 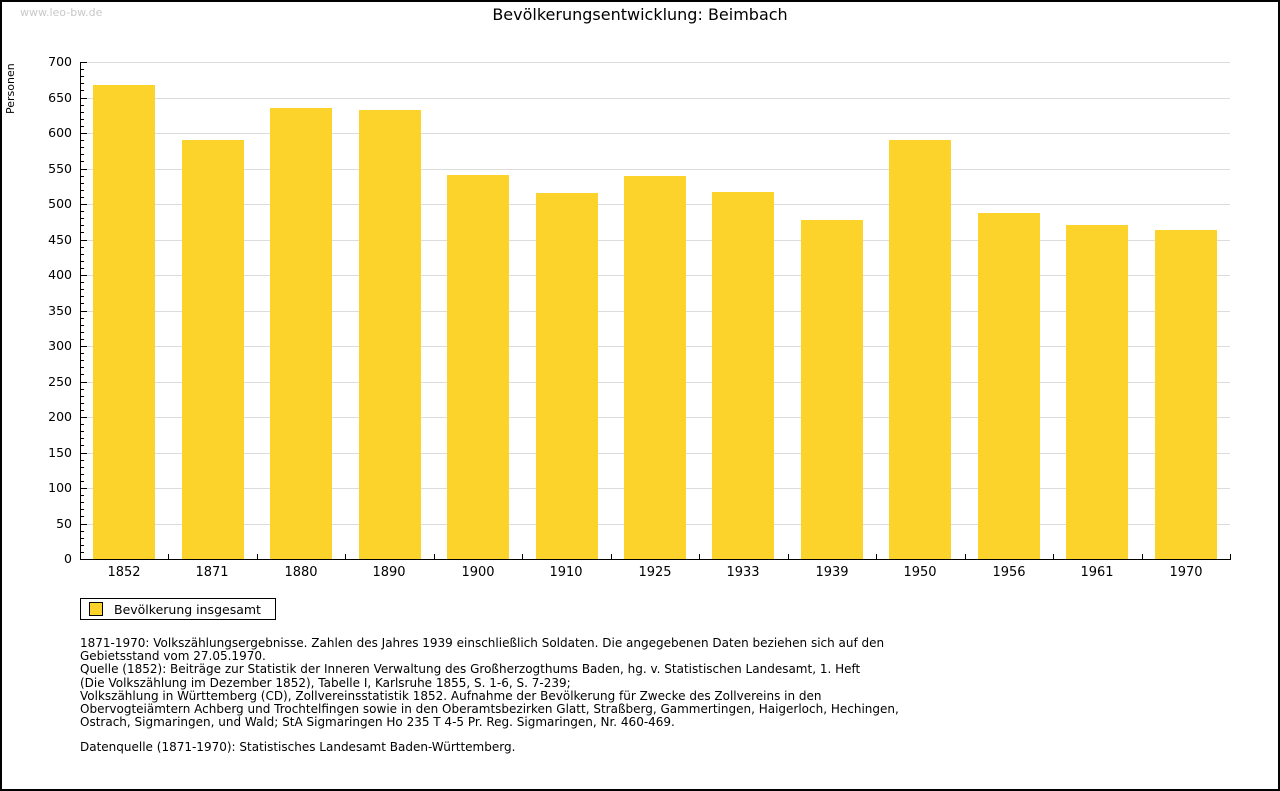 What do you see at coordinates (655, 559) in the screenshot?
I see `x-axis-line` at bounding box center [655, 559].